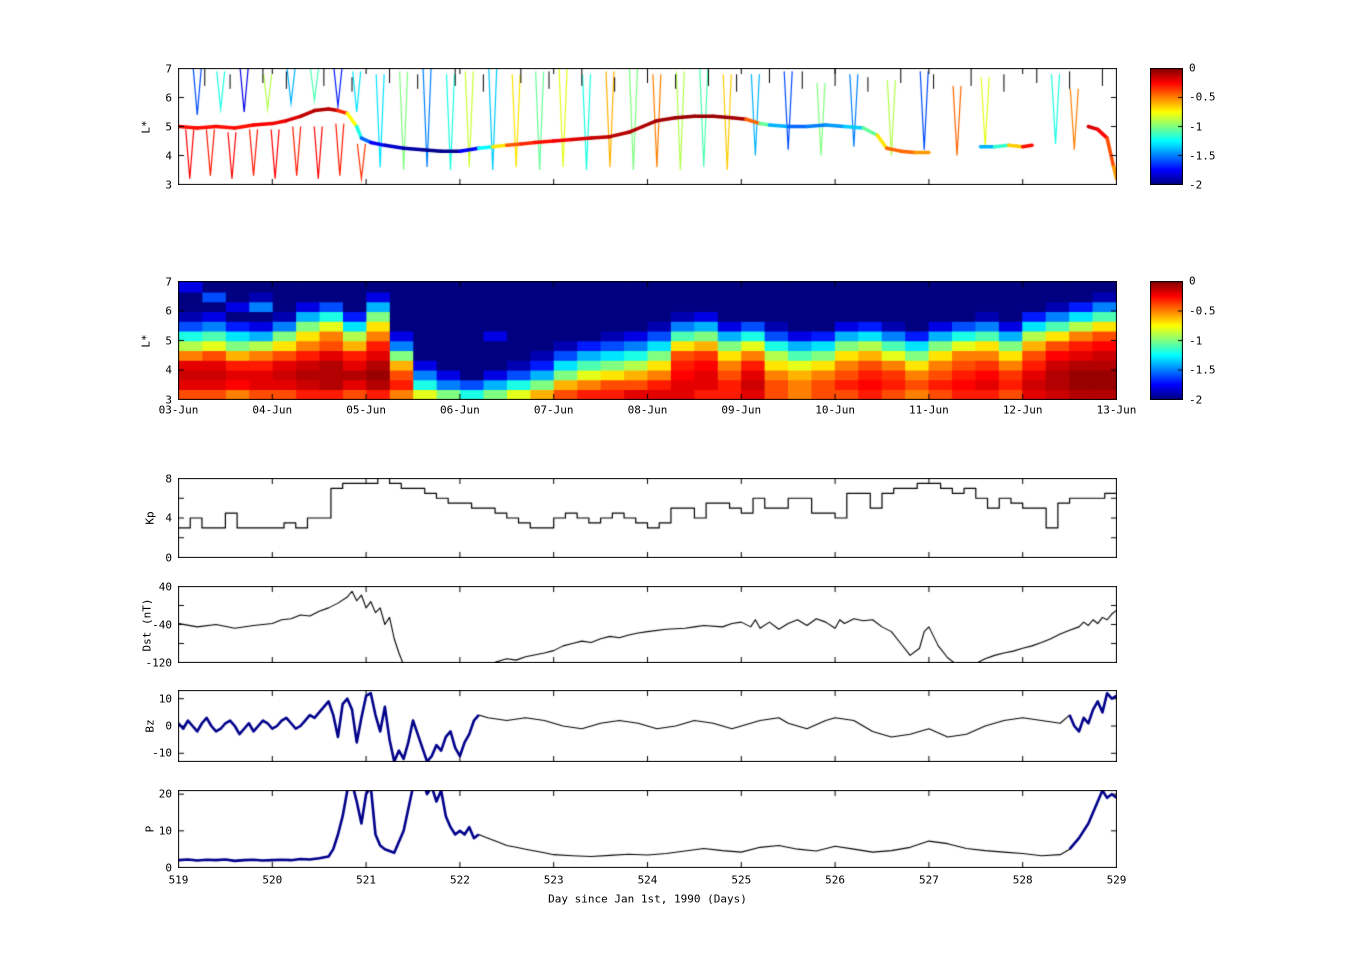  I want to click on psd-model-colorbar, so click(1166, 340).